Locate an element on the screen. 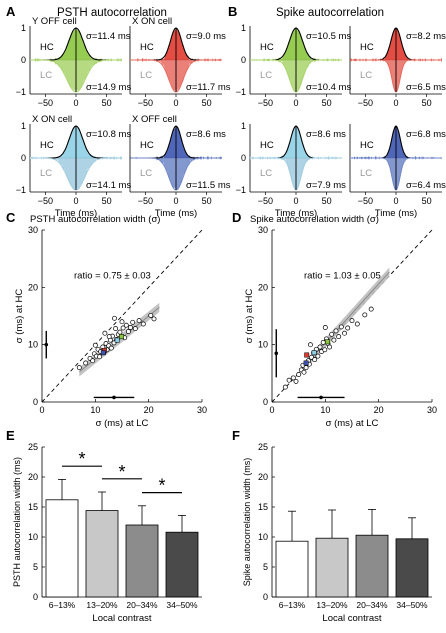 Image resolution: width=446 pixels, height=633 pixels. autocorr-cell-6: HC LC σ=8.2 ms σ=6.5 ms −50 0 50 is located at coordinates (397, 67).